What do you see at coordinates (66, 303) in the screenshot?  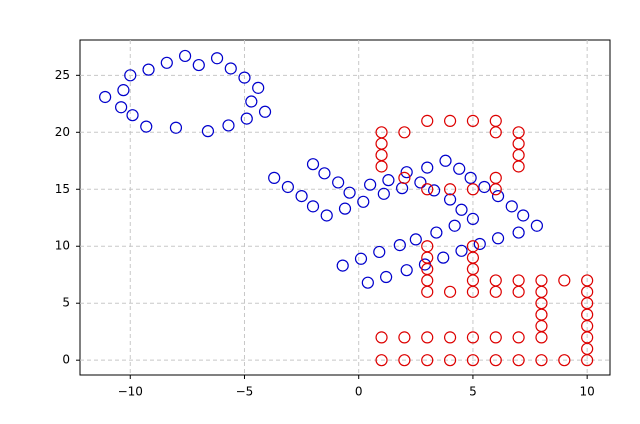 I see `y-tick-label: 5` at bounding box center [66, 303].